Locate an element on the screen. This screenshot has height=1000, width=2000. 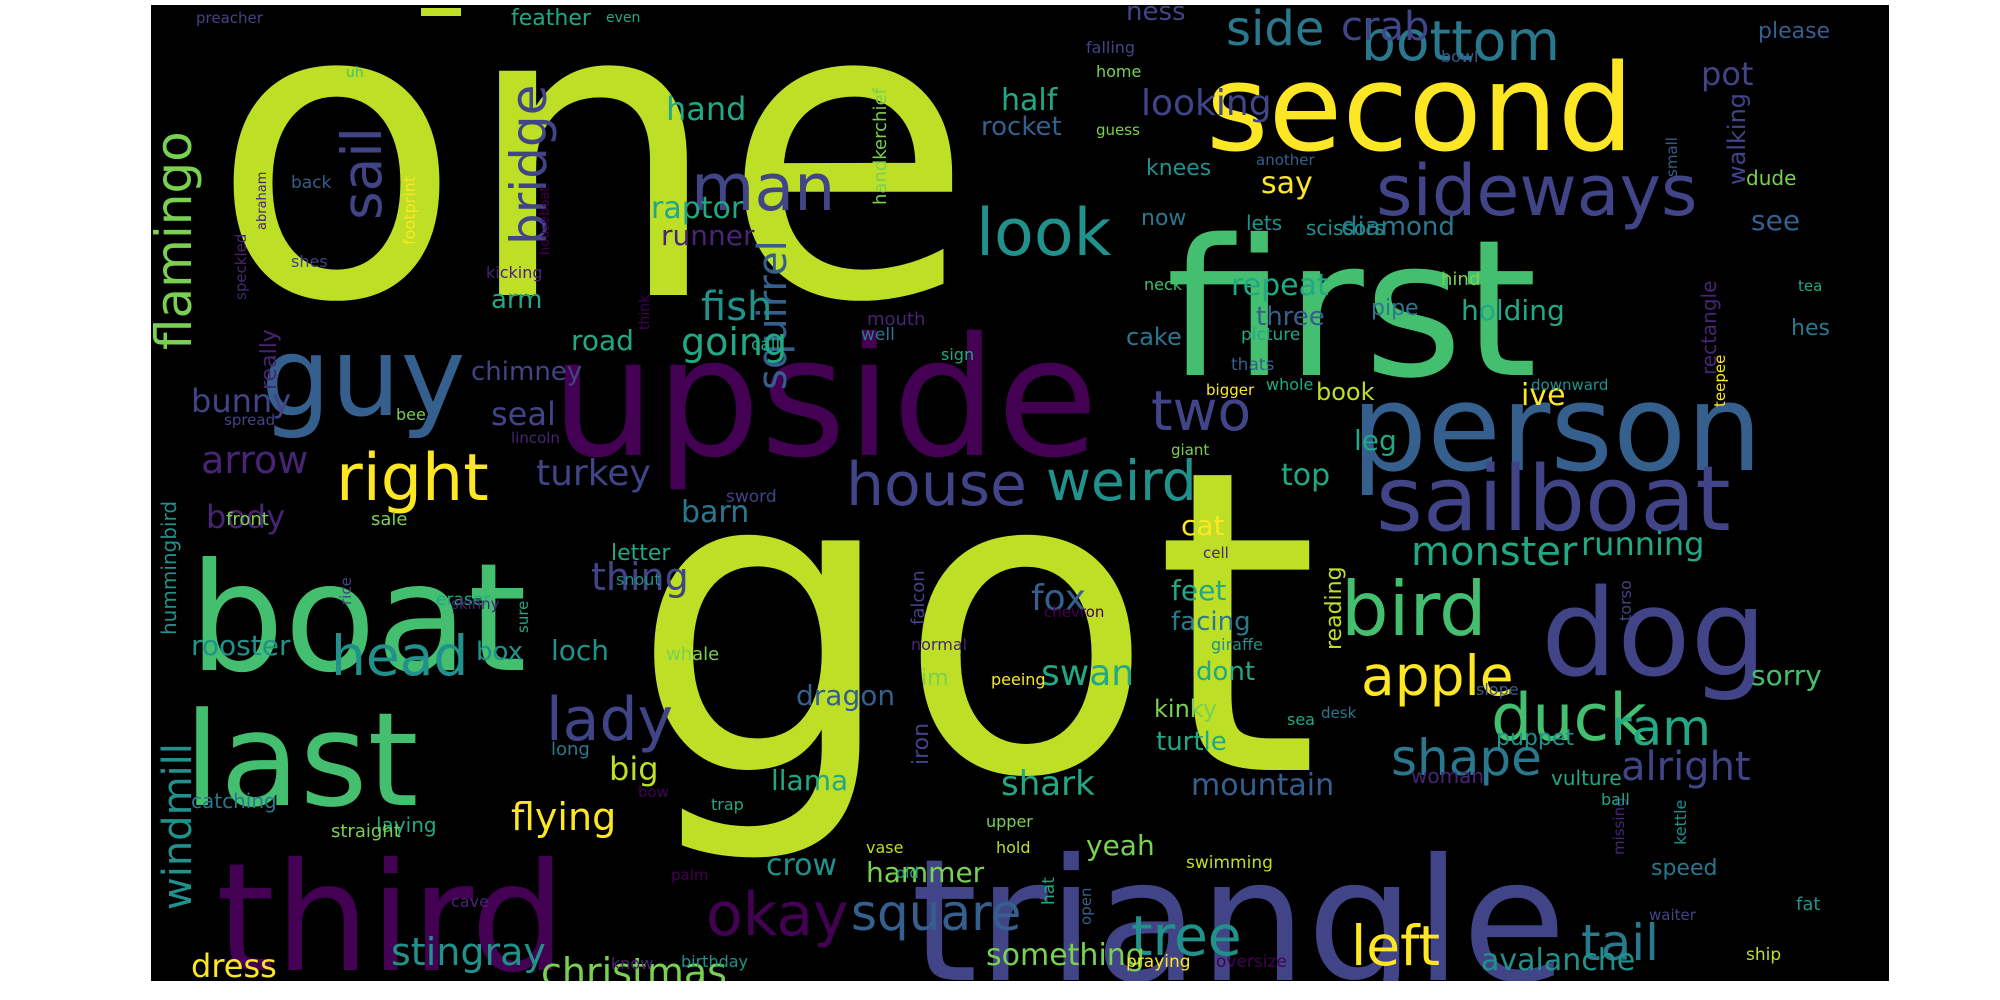
cloud-word-body: body is located at coordinates (245, 517).